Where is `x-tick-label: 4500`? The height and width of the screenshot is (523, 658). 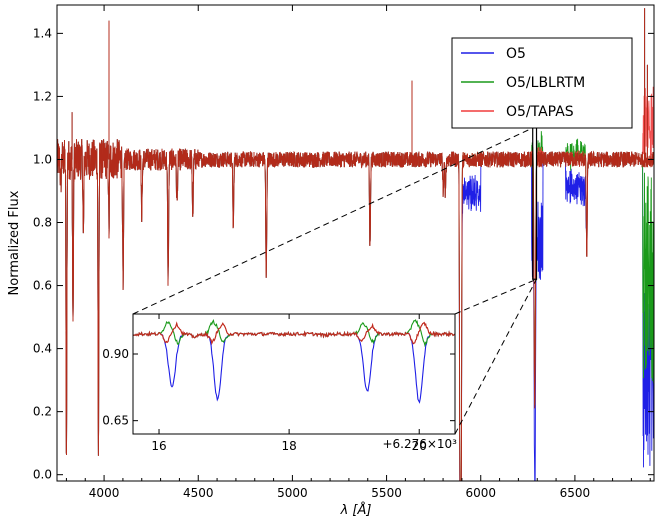
x-tick-label: 4500 is located at coordinates (198, 493).